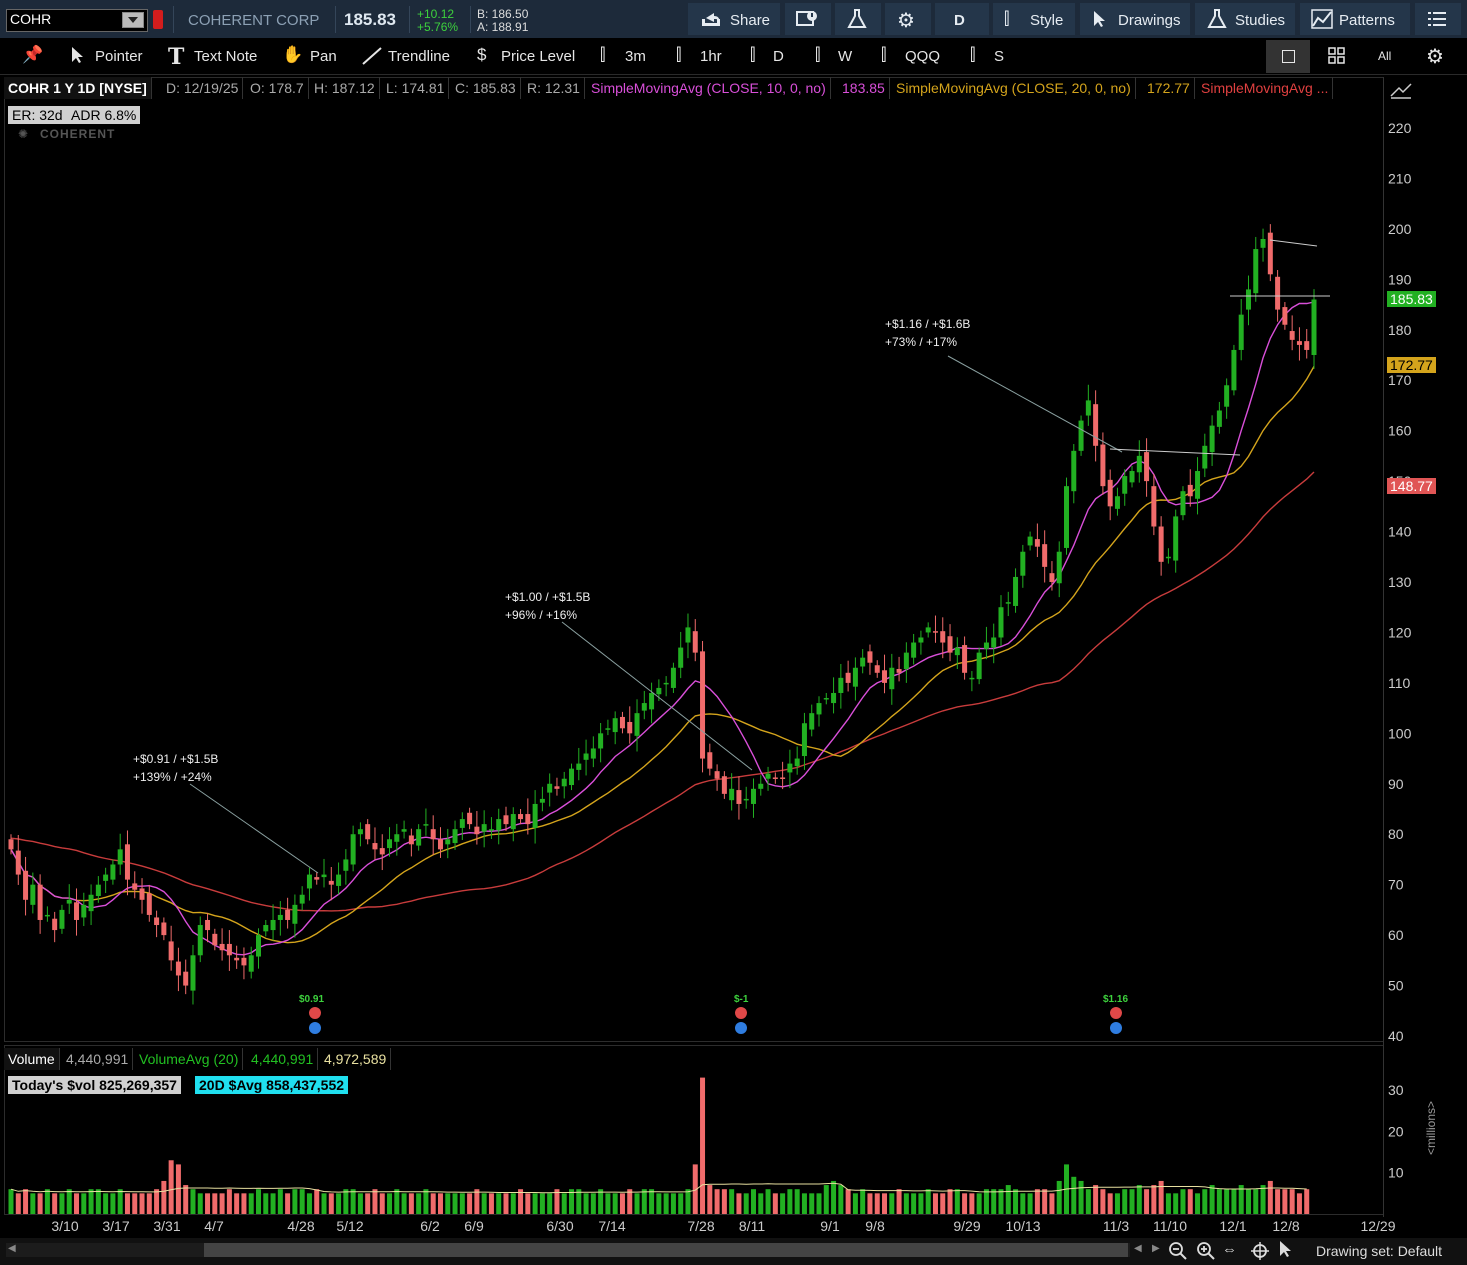 The width and height of the screenshot is (1467, 1265). I want to click on pointer-button: Pointer, so click(119, 56).